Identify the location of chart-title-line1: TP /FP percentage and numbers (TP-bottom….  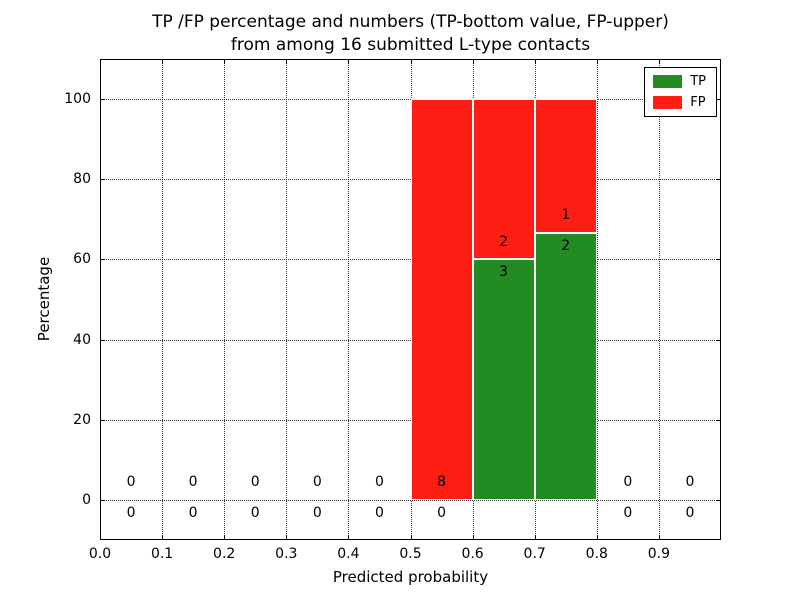
(410, 22).